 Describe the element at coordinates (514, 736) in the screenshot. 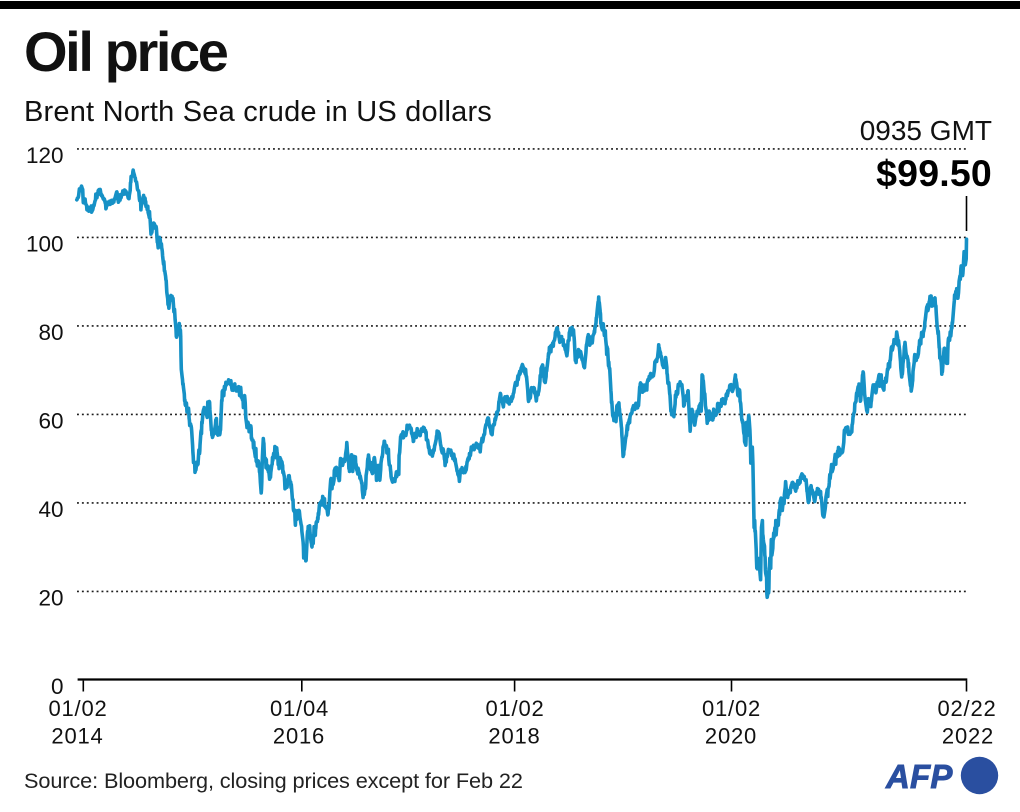

I see `svg-text: 2018` at that location.